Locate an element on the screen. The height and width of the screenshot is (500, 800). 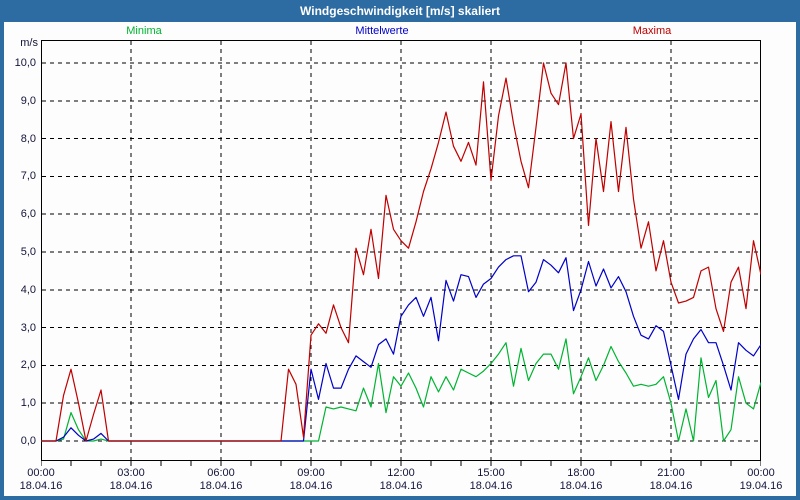
x-tick-label: 21:00 18.04.16 is located at coordinates (671, 480).